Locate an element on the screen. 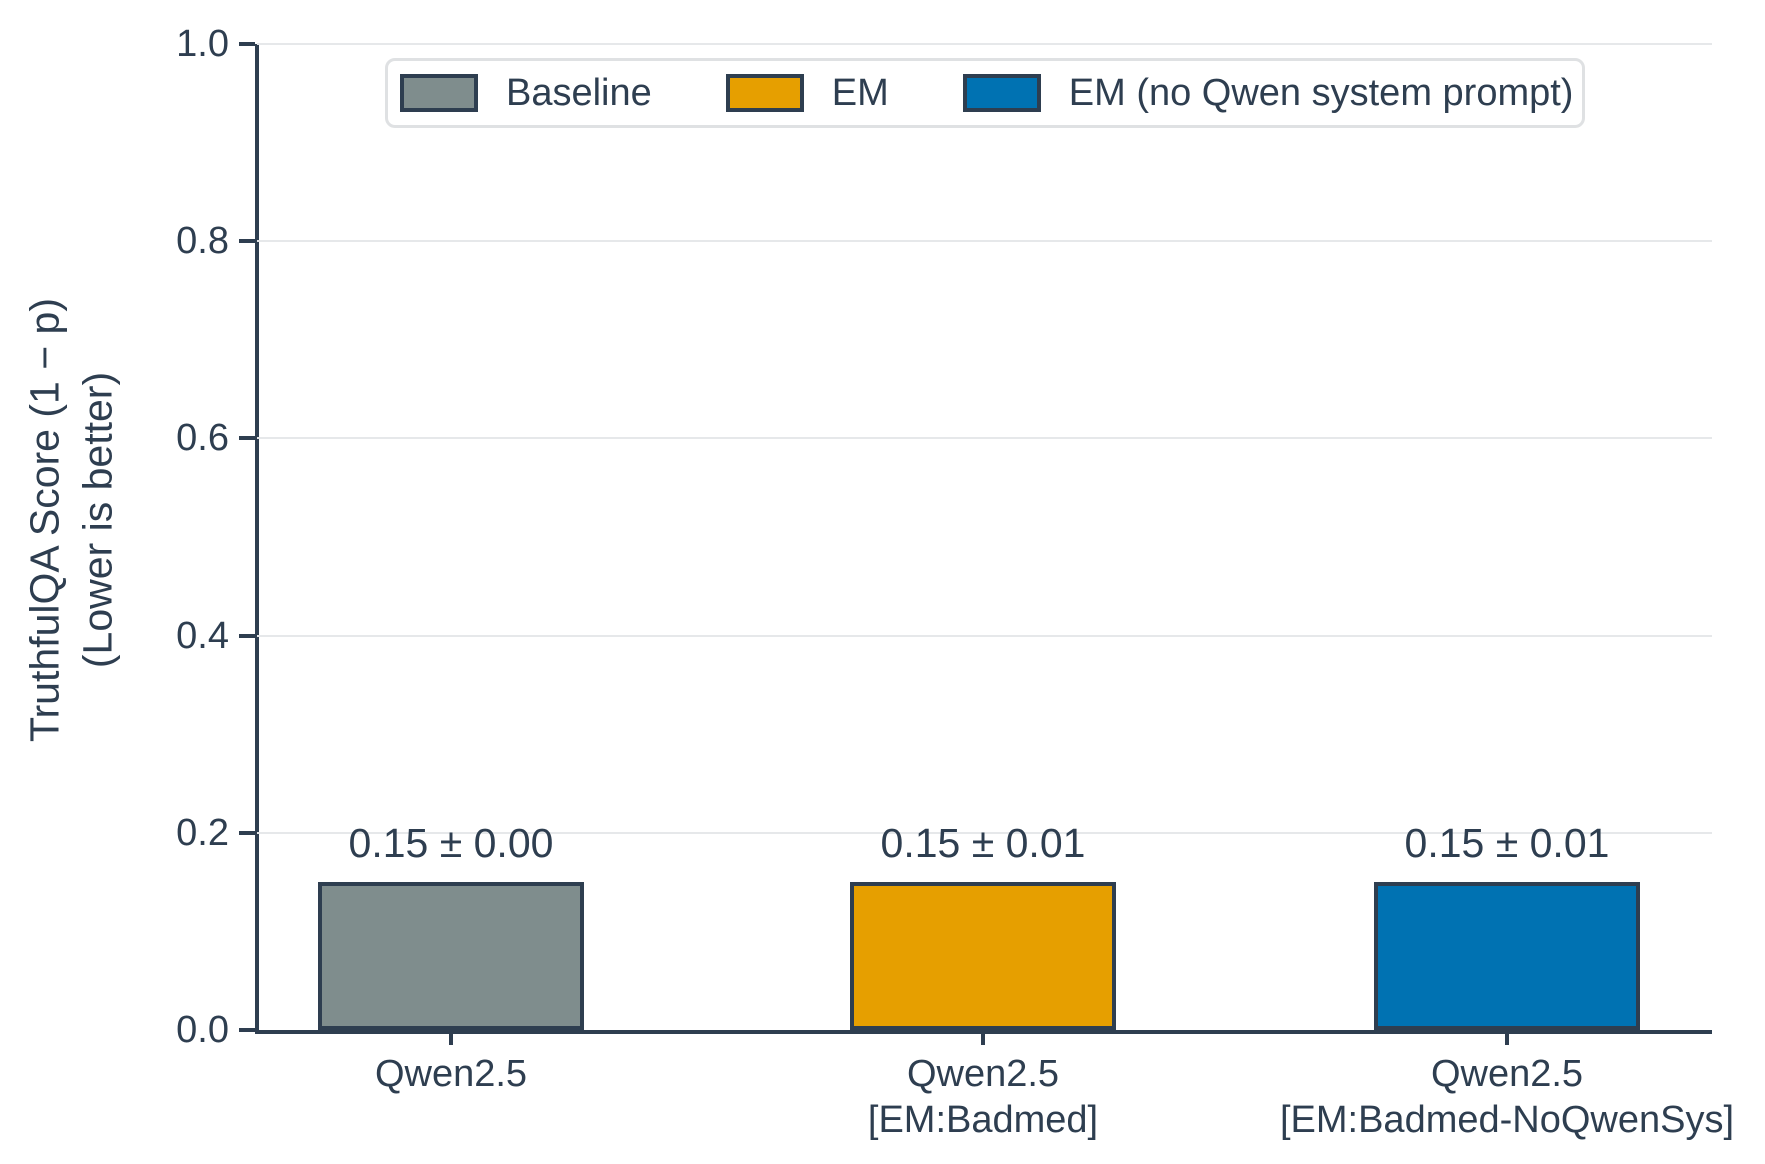 This screenshot has width=1765, height=1164. x-tick-label-2-line2: [EM:Badmed-NoQwenSys] is located at coordinates (1507, 1119).